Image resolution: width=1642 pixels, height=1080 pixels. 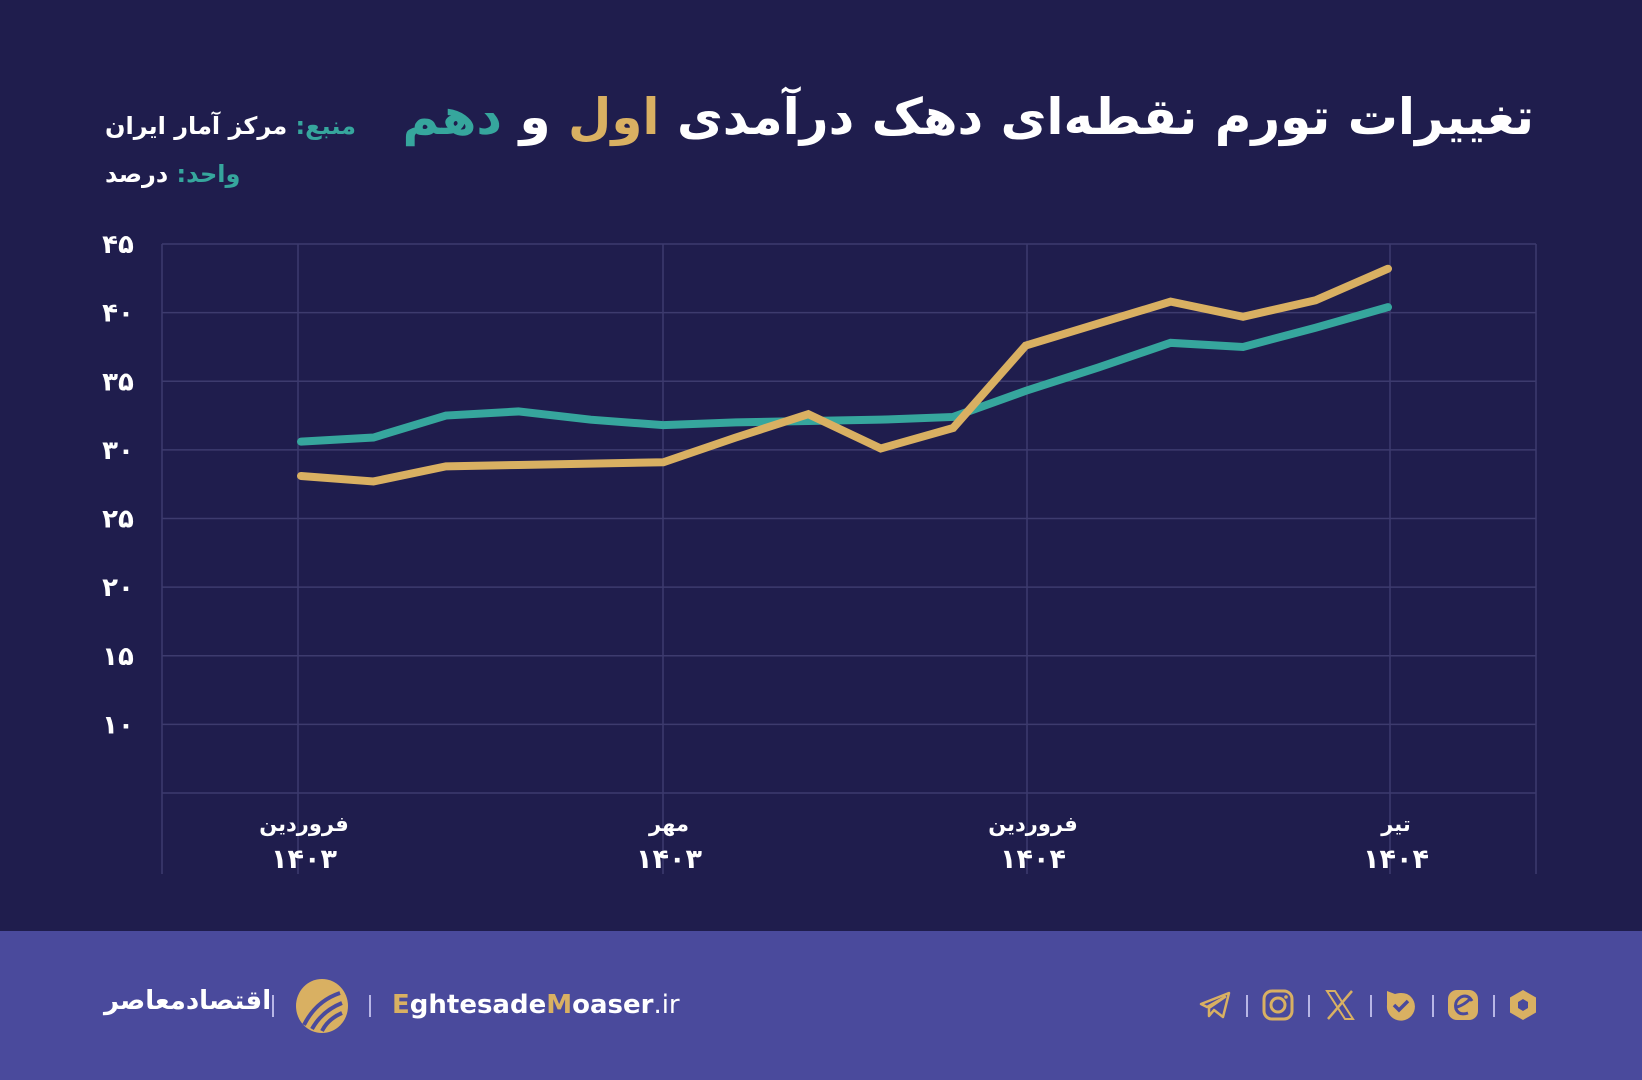 What do you see at coordinates (118, 520) in the screenshot?
I see `y-tick-label: ۲۵` at bounding box center [118, 520].